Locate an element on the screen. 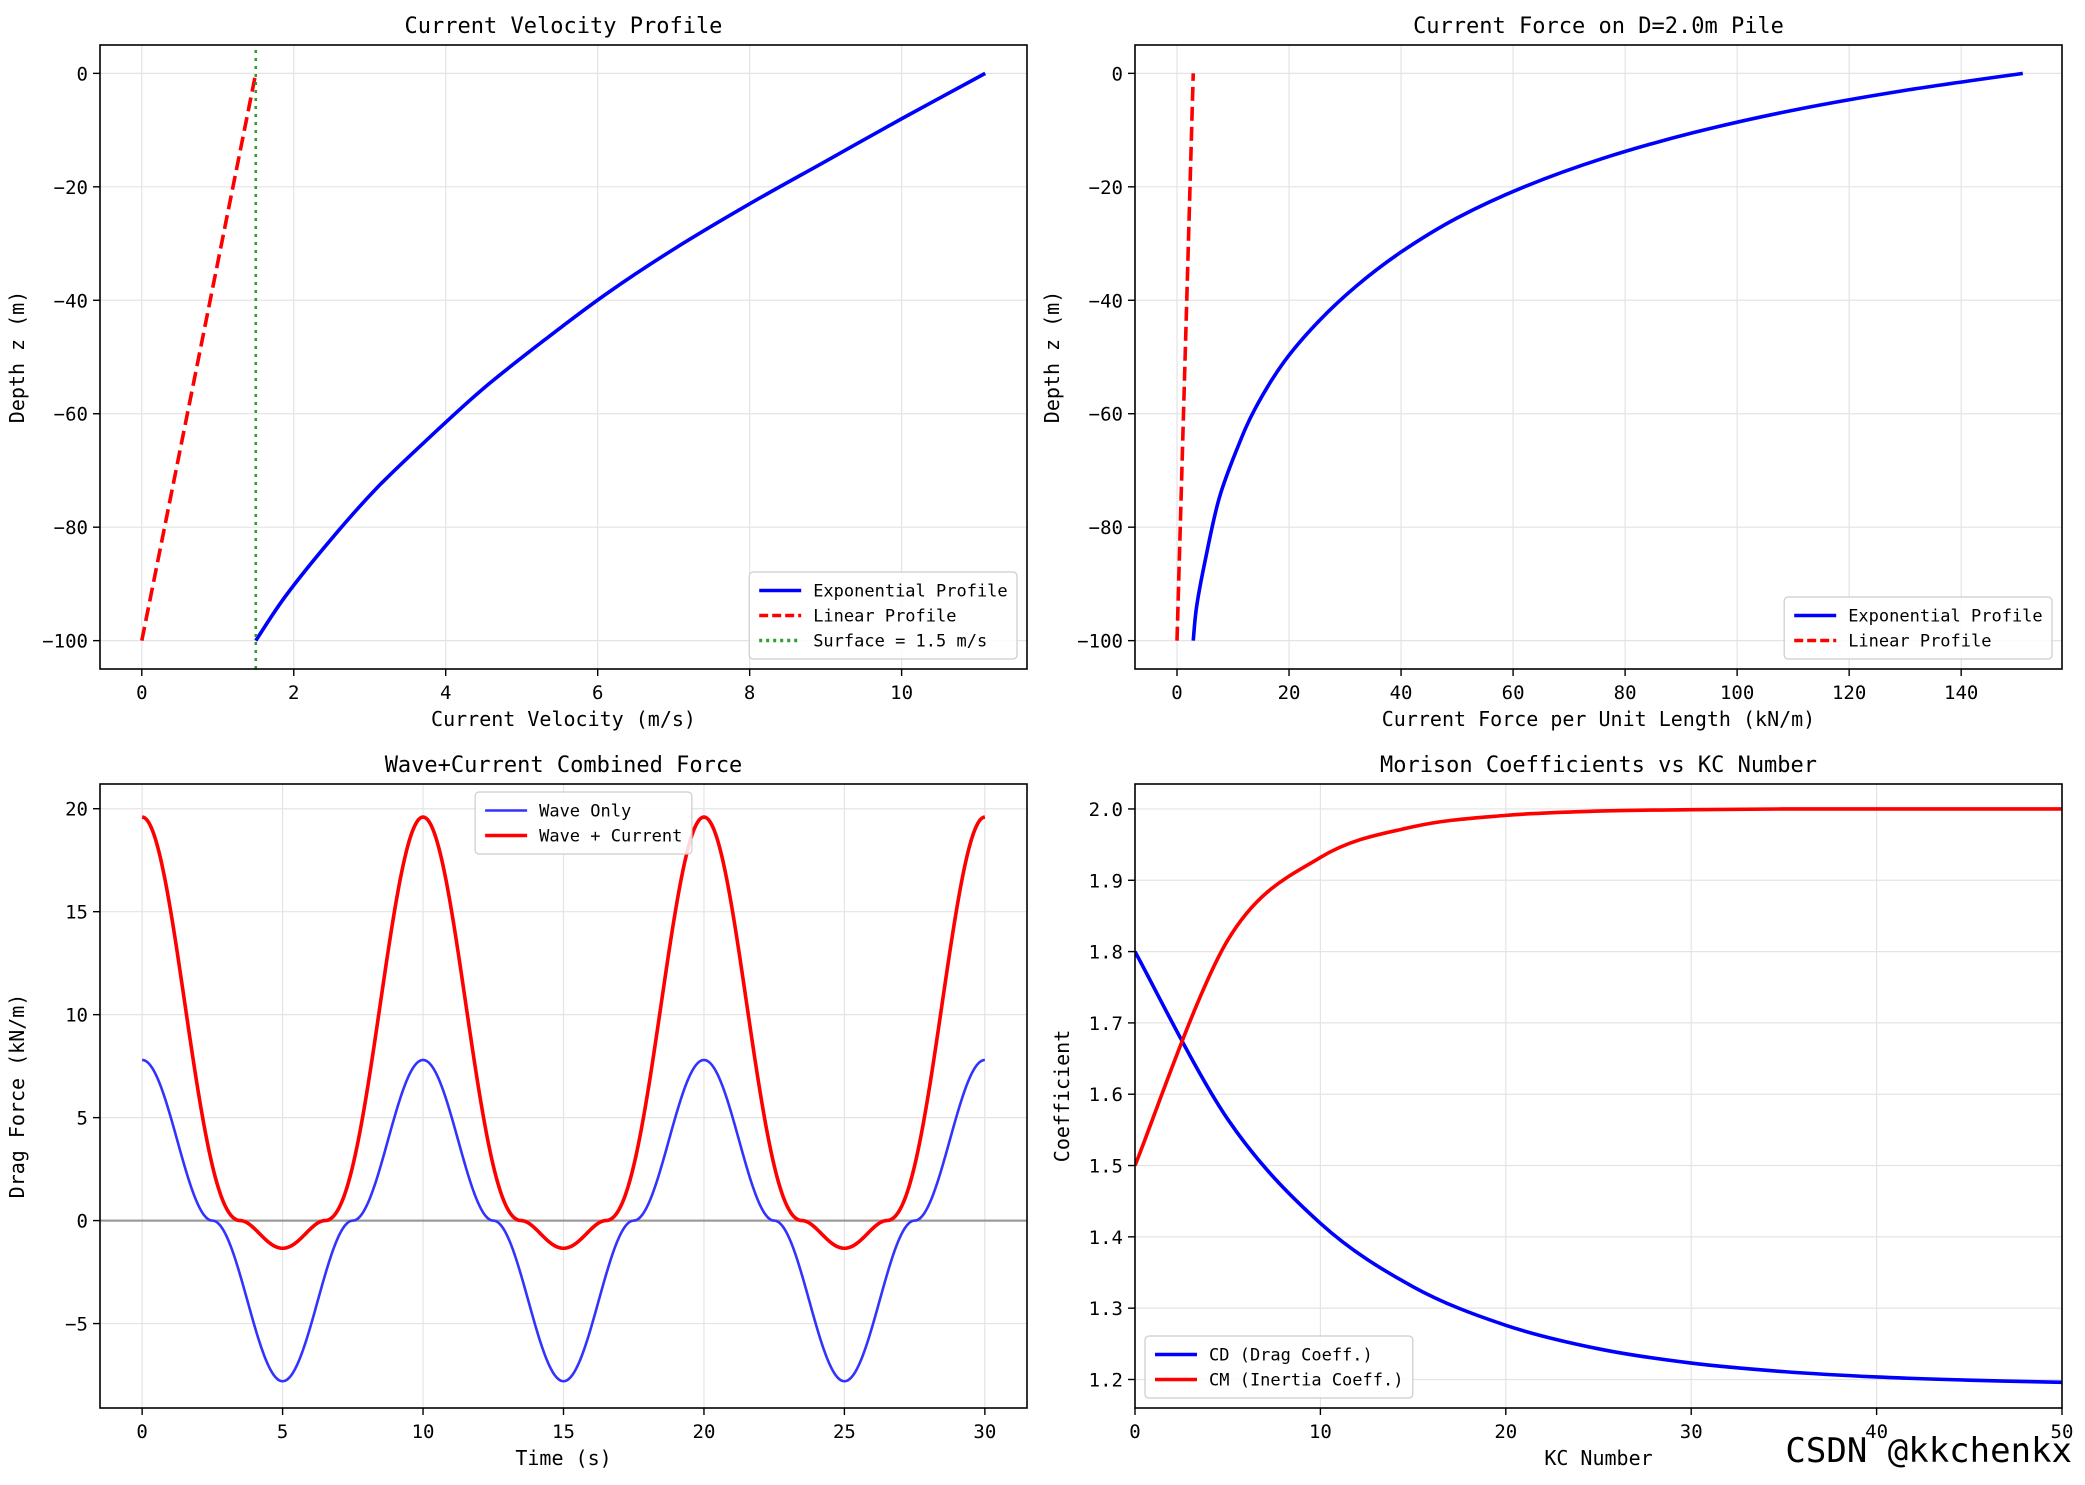 The image size is (2085, 1485). legend: Wave Only Wave + Current is located at coordinates (583, 823).